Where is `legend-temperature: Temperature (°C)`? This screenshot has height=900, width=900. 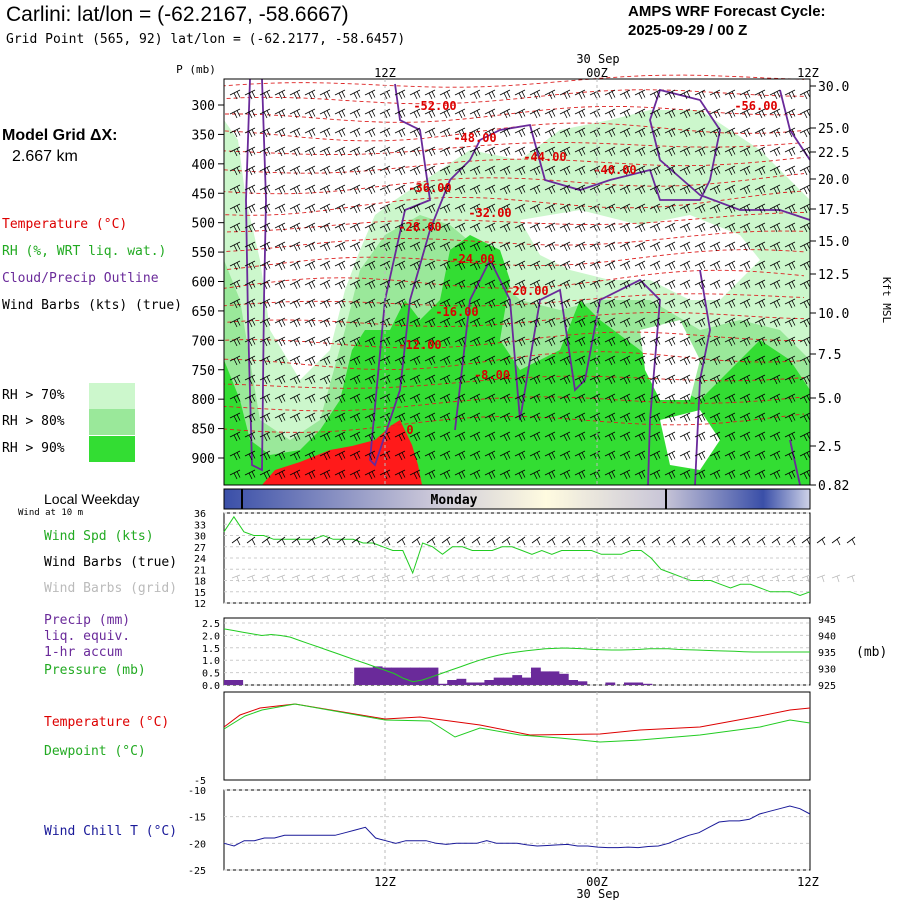 legend-temperature: Temperature (°C) is located at coordinates (65, 224).